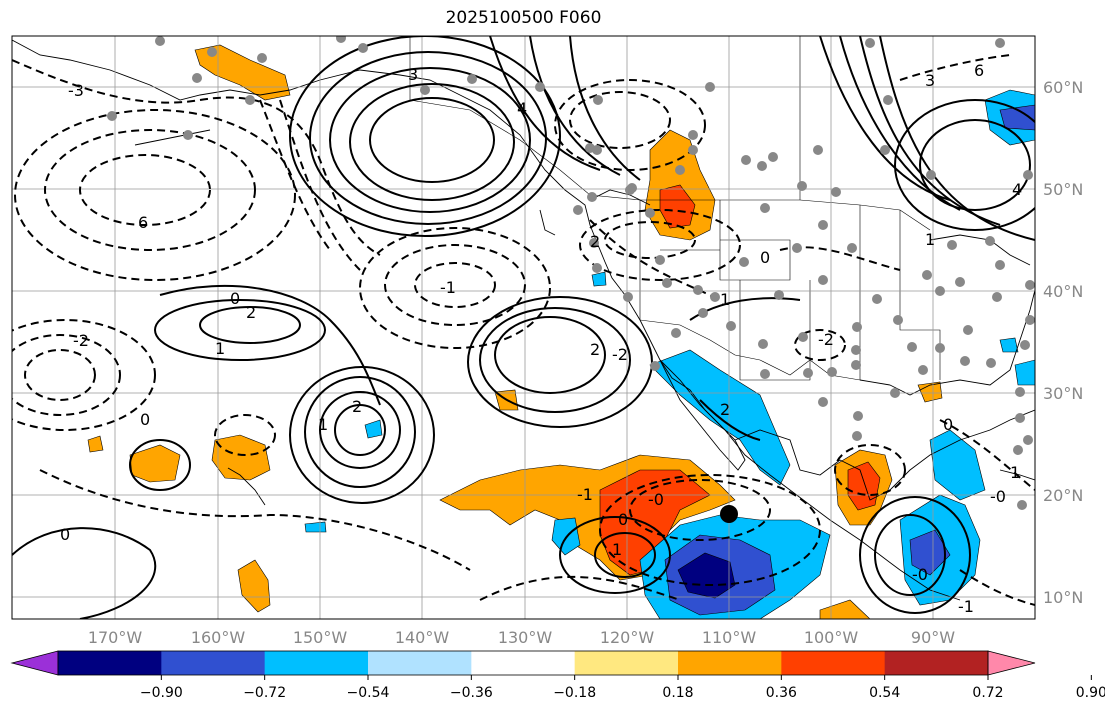  I want to click on lon-label: 110°W, so click(729, 637).